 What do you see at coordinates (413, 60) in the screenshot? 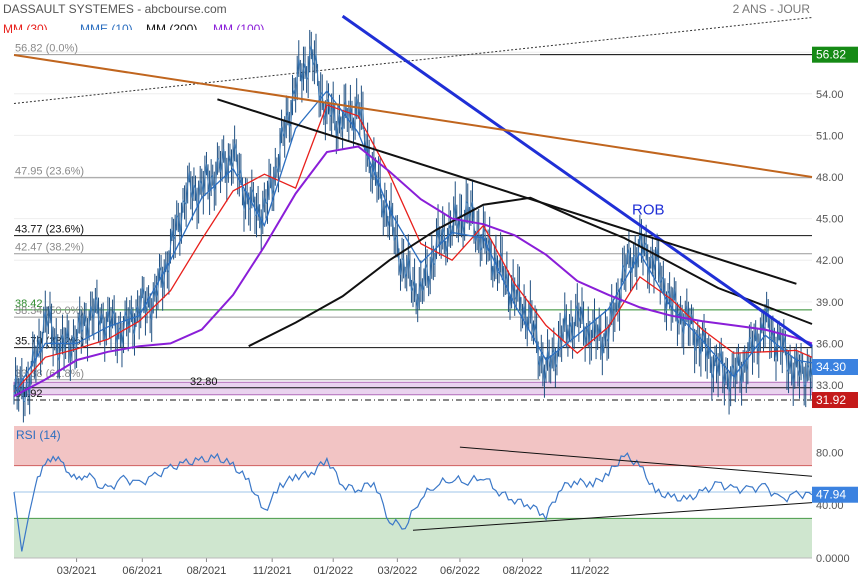
I see `dotted-channel-line` at bounding box center [413, 60].